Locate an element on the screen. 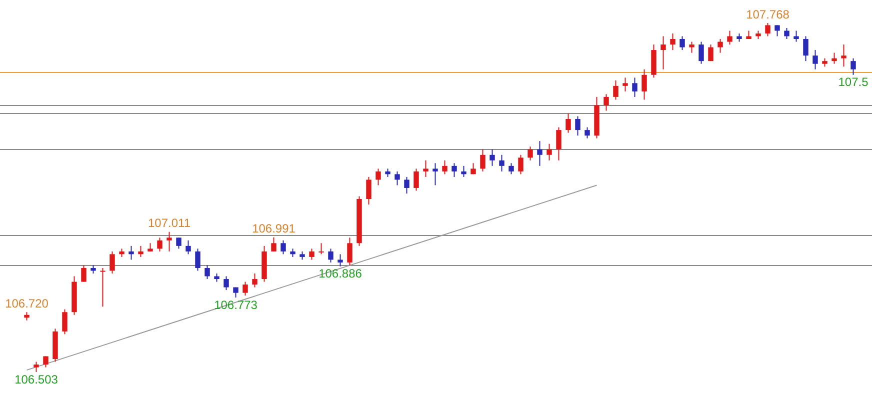 The width and height of the screenshot is (872, 399). annotation: 106.503 is located at coordinates (36, 379).